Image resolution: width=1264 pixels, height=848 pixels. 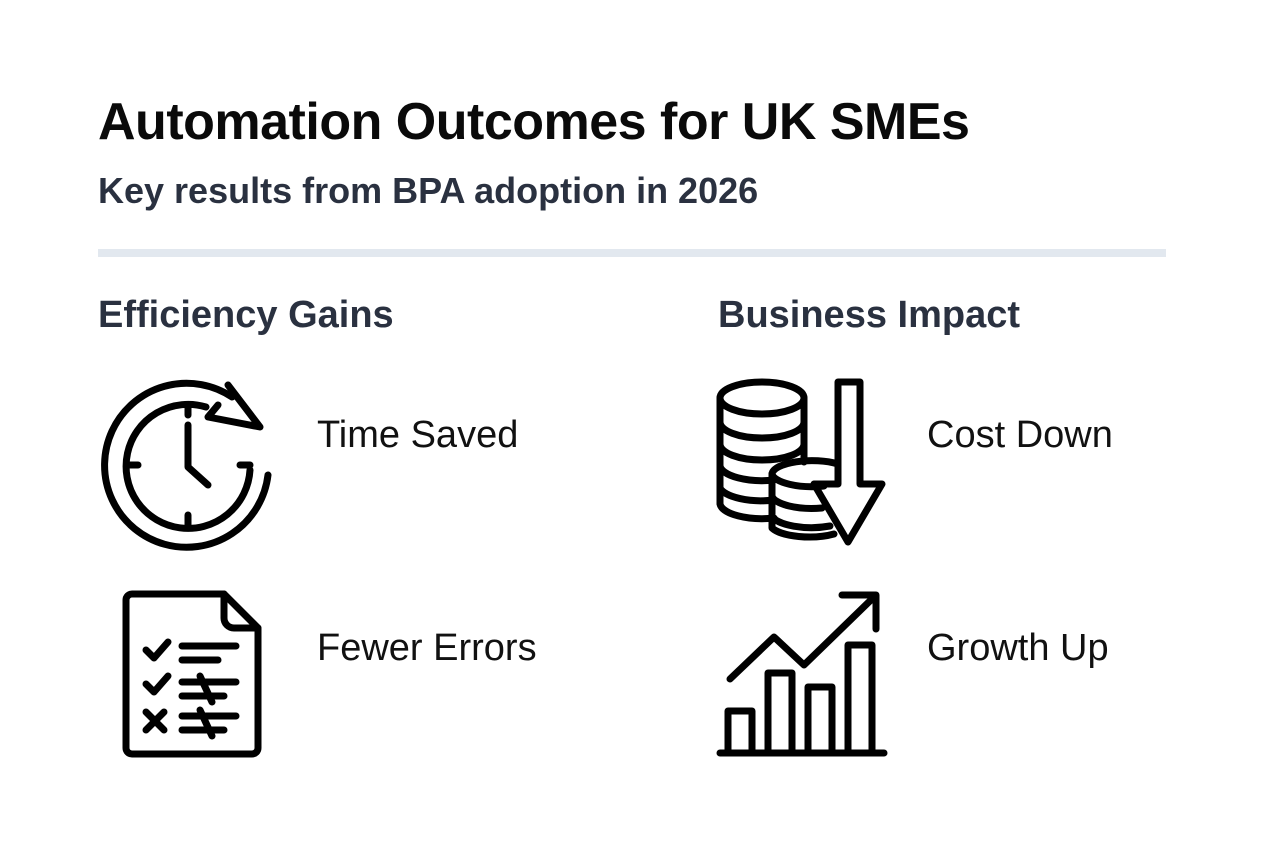 What do you see at coordinates (190, 465) in the screenshot?
I see `clock-refresh-icon` at bounding box center [190, 465].